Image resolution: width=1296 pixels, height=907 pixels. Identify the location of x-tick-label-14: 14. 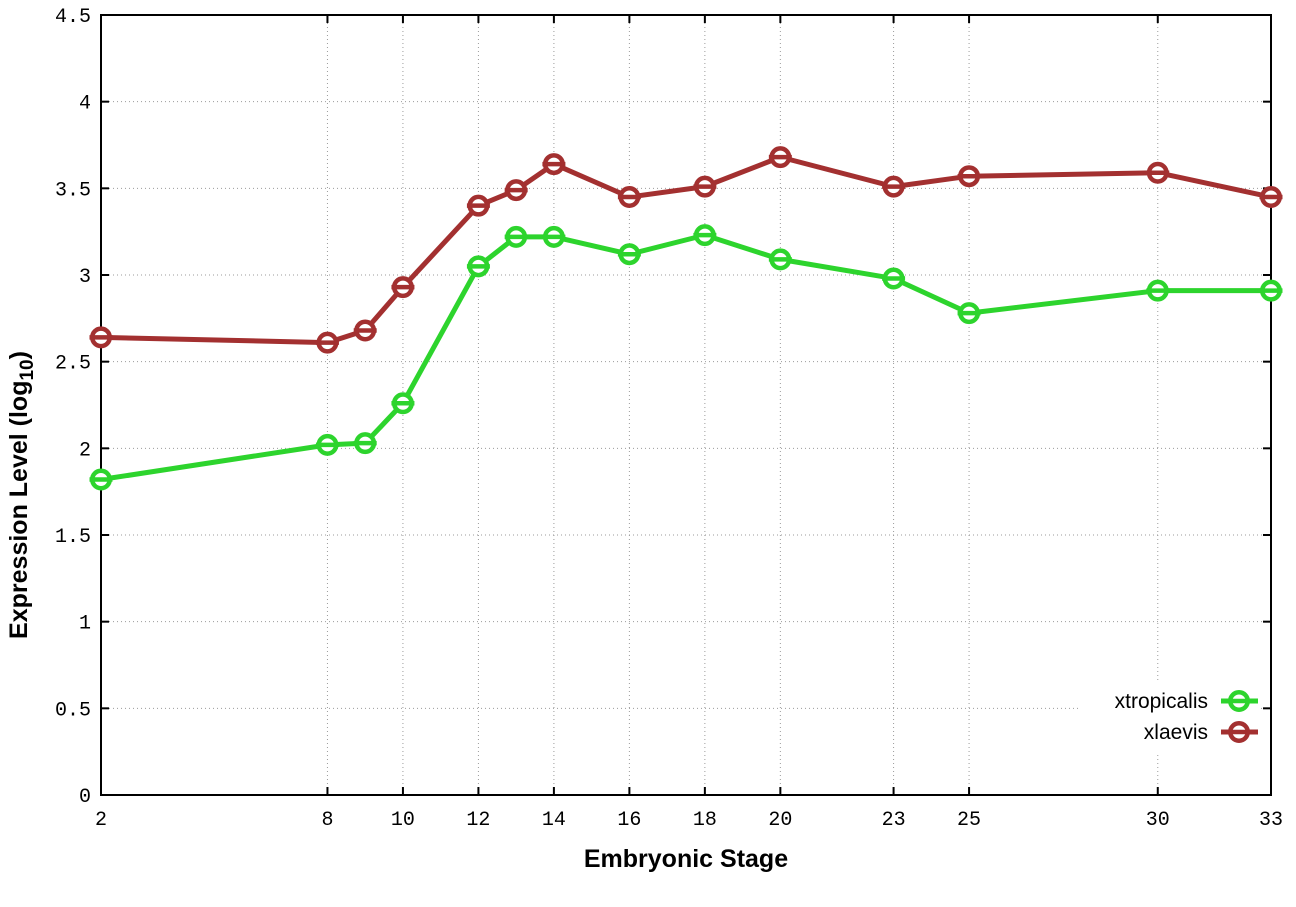
(554, 820).